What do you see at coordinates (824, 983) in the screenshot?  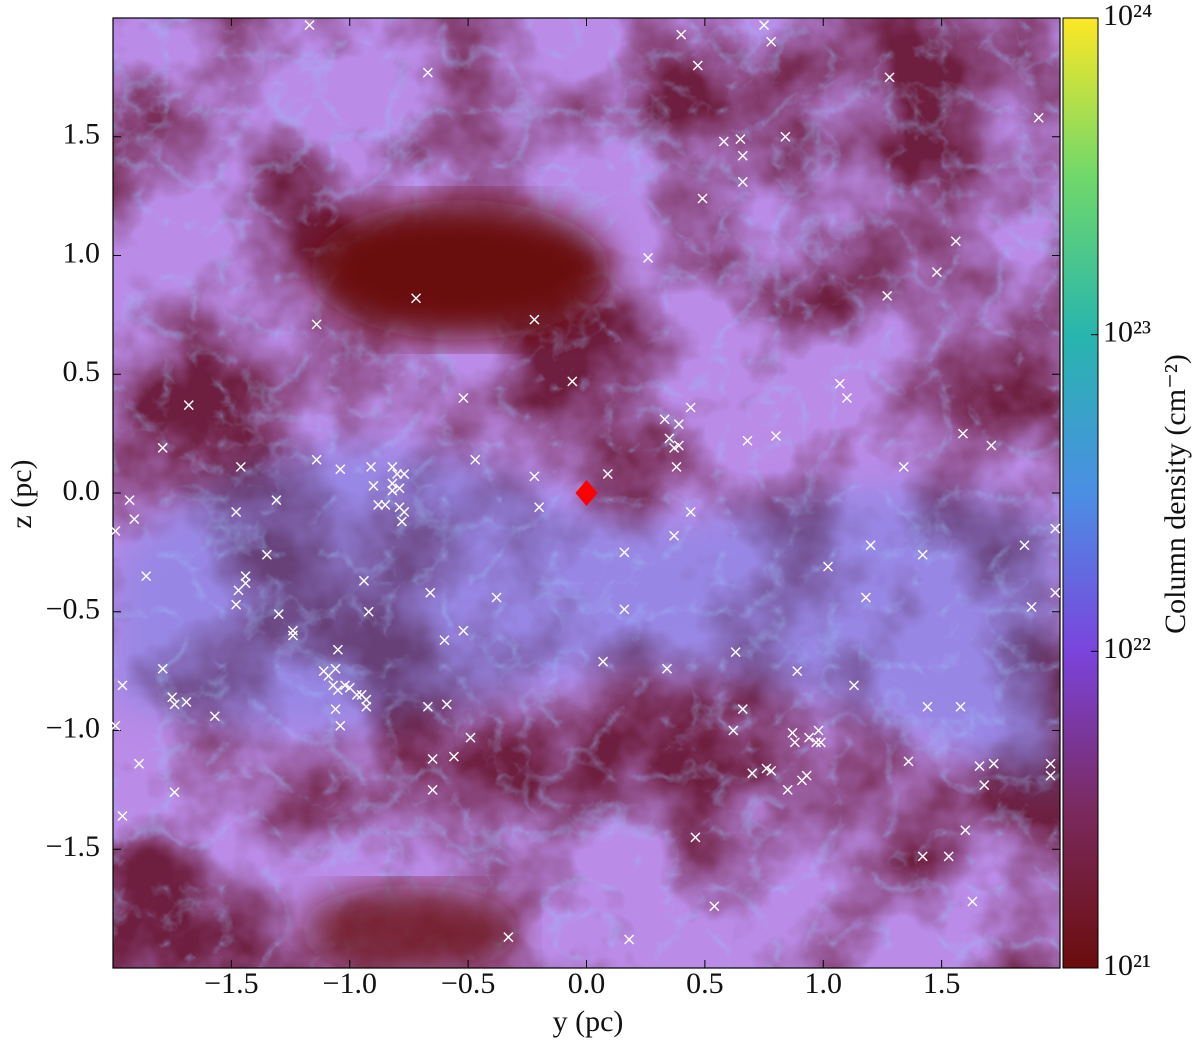 I see `x-tick-label: 1.0` at bounding box center [824, 983].